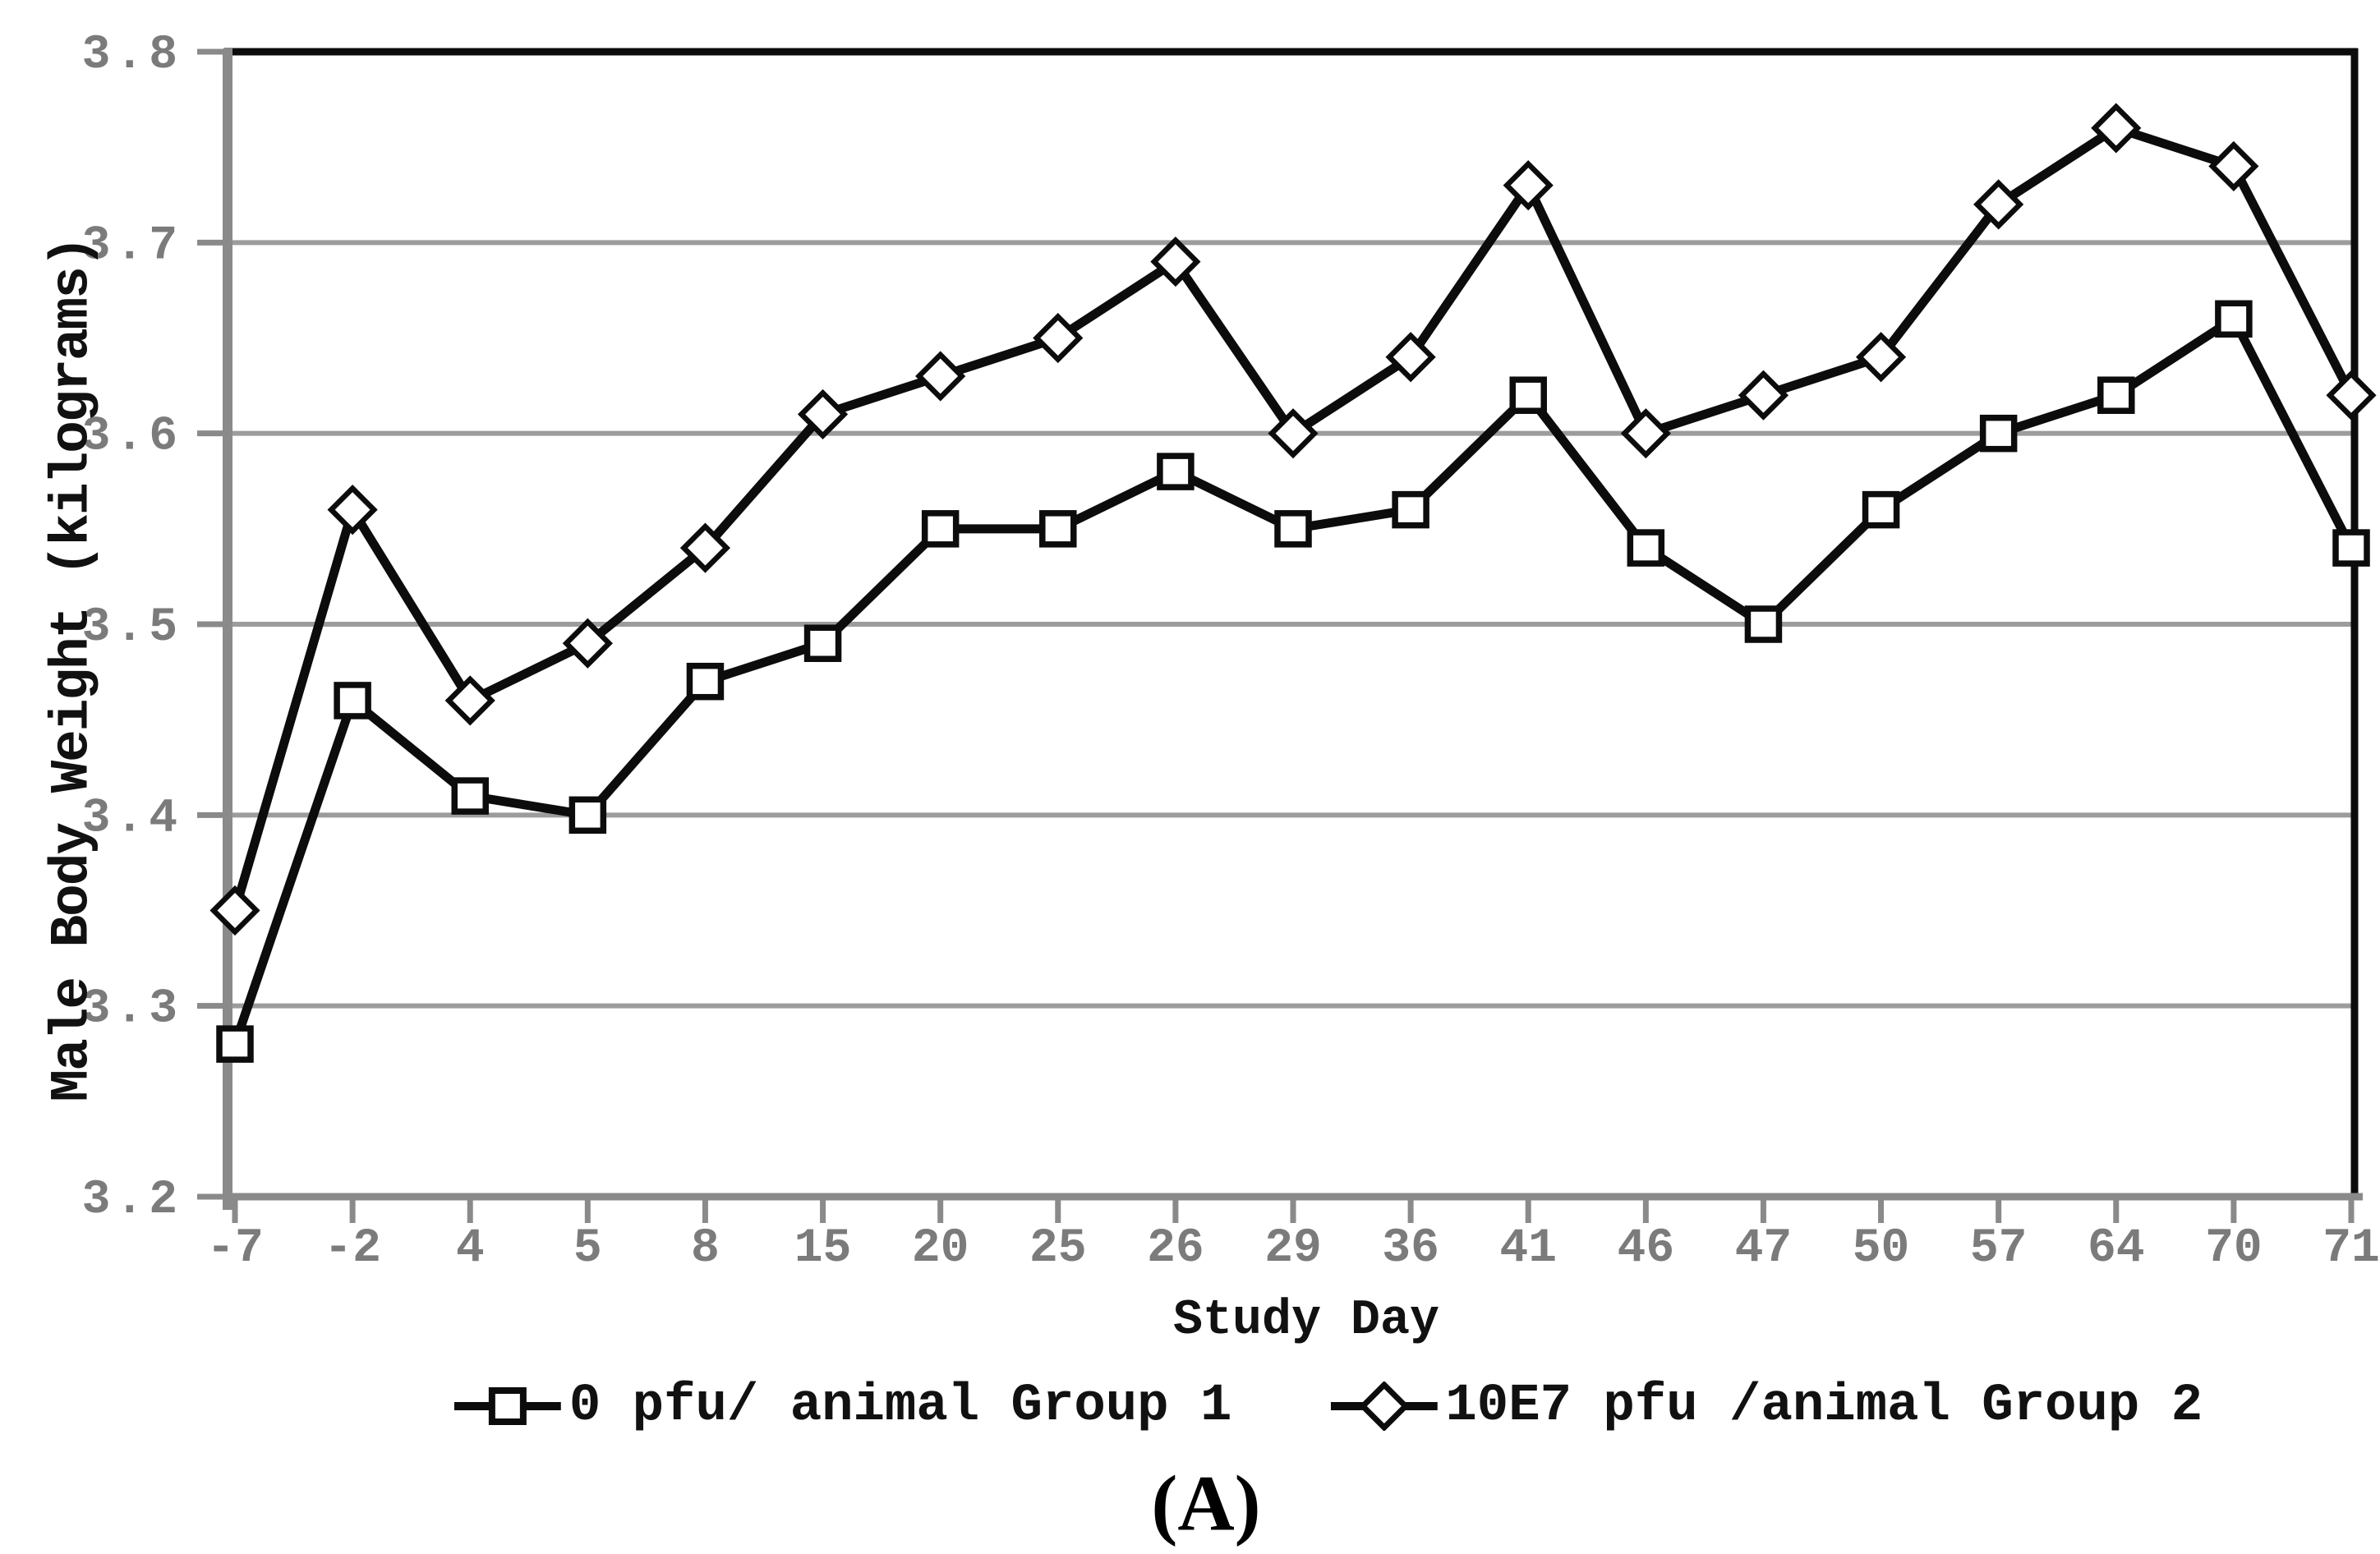 The image size is (2380, 1554). What do you see at coordinates (705, 1249) in the screenshot?
I see `x-tick-label: 8` at bounding box center [705, 1249].